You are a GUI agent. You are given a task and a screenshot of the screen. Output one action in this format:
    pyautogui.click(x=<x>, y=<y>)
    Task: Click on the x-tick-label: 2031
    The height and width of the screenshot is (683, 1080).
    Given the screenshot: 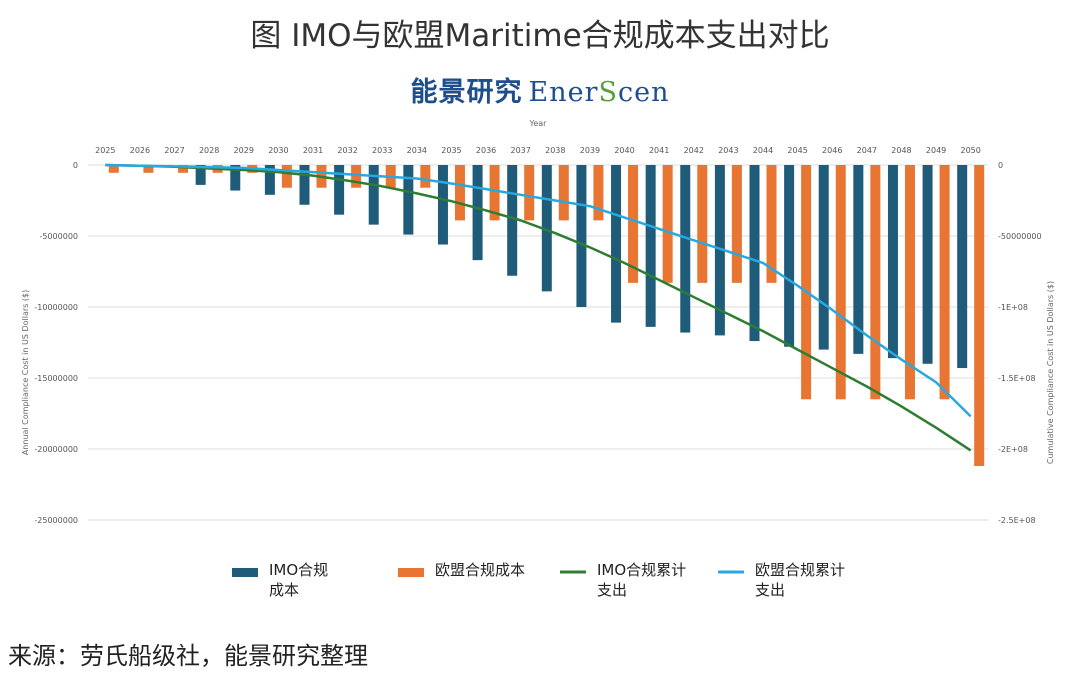 What is the action you would take?
    pyautogui.click(x=313, y=150)
    